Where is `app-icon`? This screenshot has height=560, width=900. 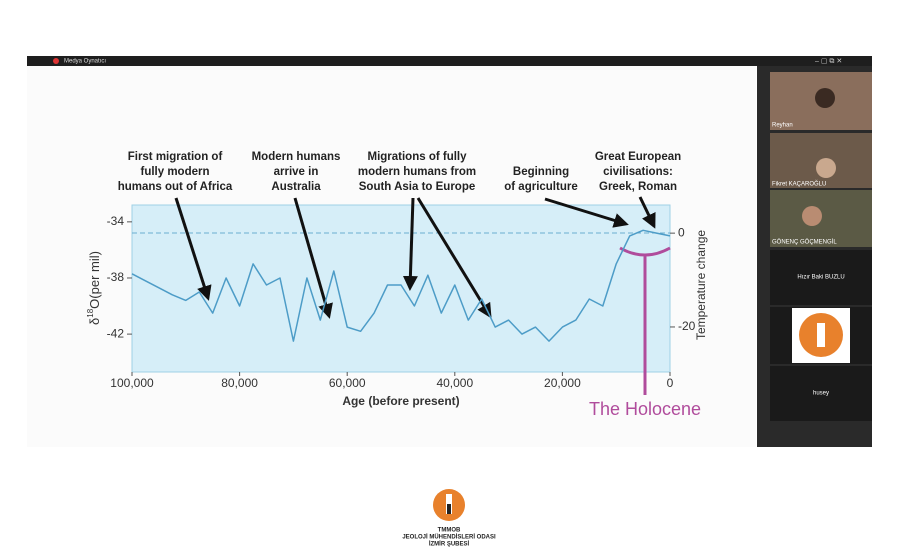 app-icon is located at coordinates (56, 61).